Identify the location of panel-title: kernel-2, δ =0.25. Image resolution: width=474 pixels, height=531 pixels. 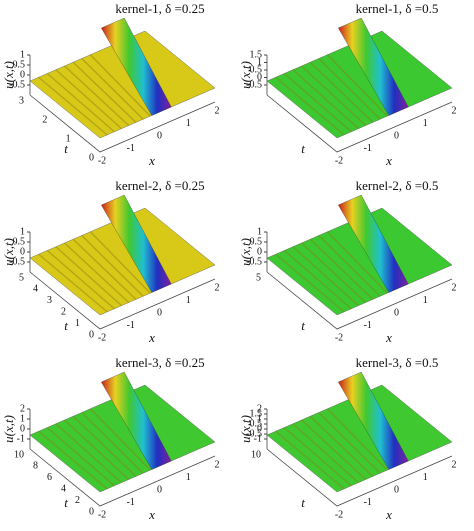
(159, 185).